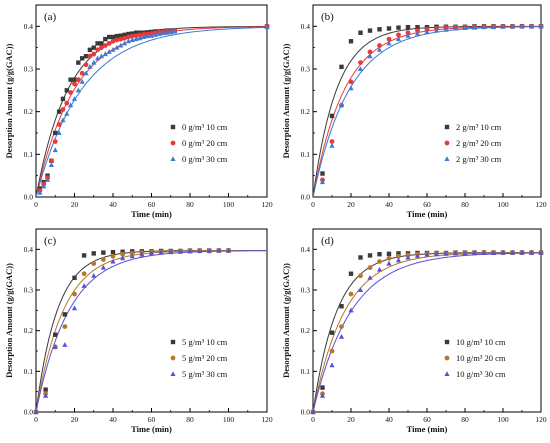 The height and width of the screenshot is (443, 550). Describe the element at coordinates (427, 332) in the screenshot. I see `fit-curves` at that location.